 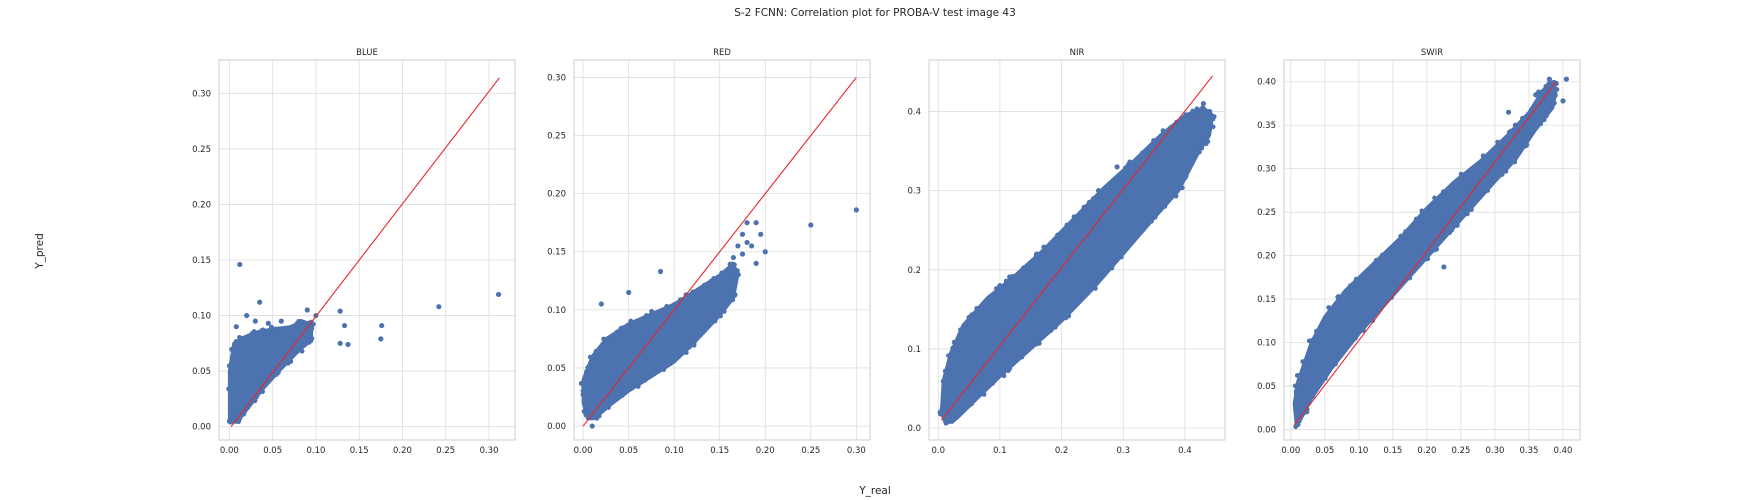 What do you see at coordinates (1528, 451) in the screenshot?
I see `x-tick-label: 0.35` at bounding box center [1528, 451].